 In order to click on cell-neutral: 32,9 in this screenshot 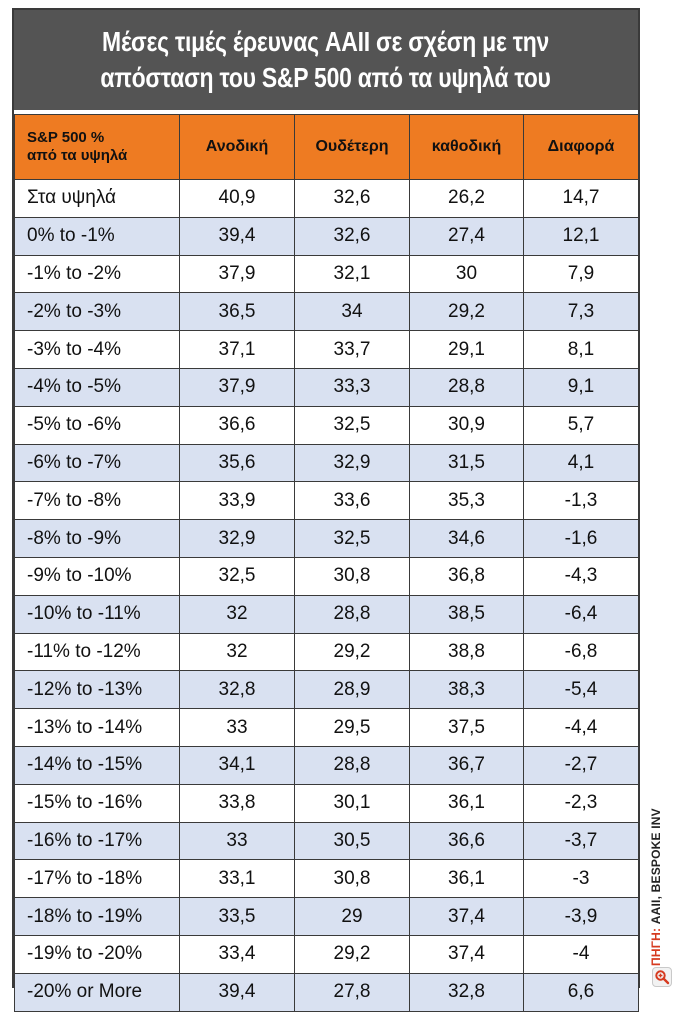, I will do `click(352, 463)`.